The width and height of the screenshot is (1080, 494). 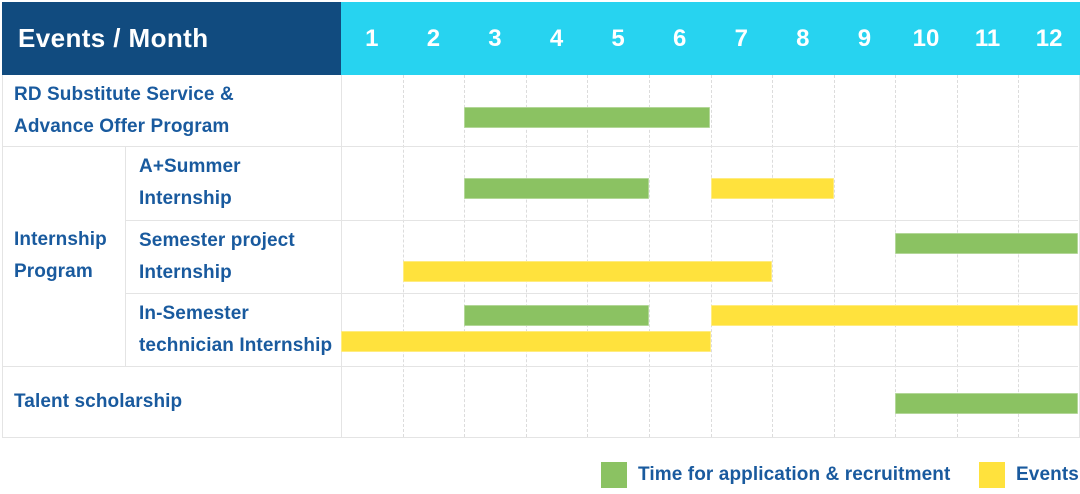 What do you see at coordinates (60, 256) in the screenshot?
I see `group-label-internship-program: Internship Program` at bounding box center [60, 256].